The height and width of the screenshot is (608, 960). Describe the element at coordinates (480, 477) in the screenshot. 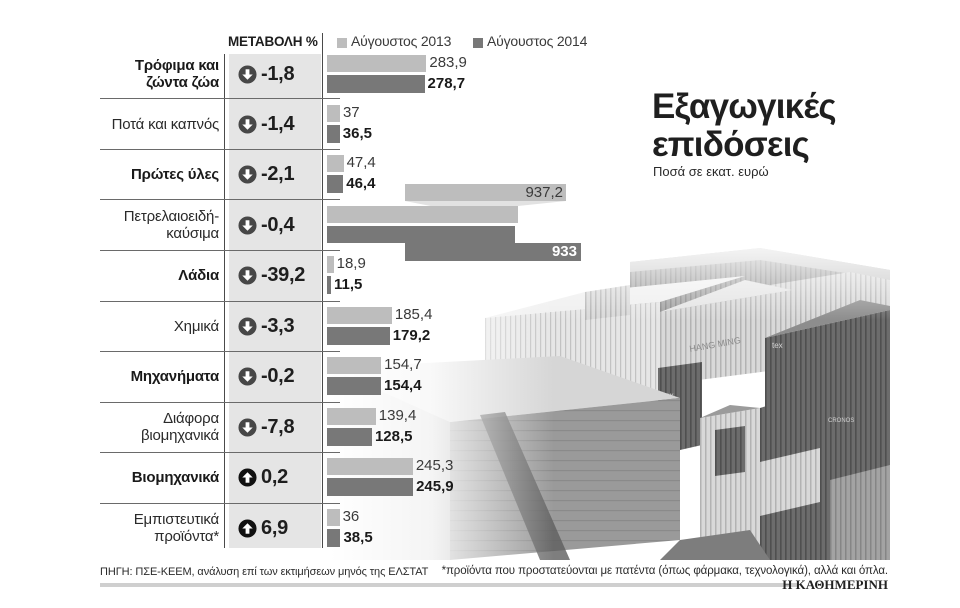

I see `table-row: Βιομηχανικά 0,2 245,3 245,9` at that location.